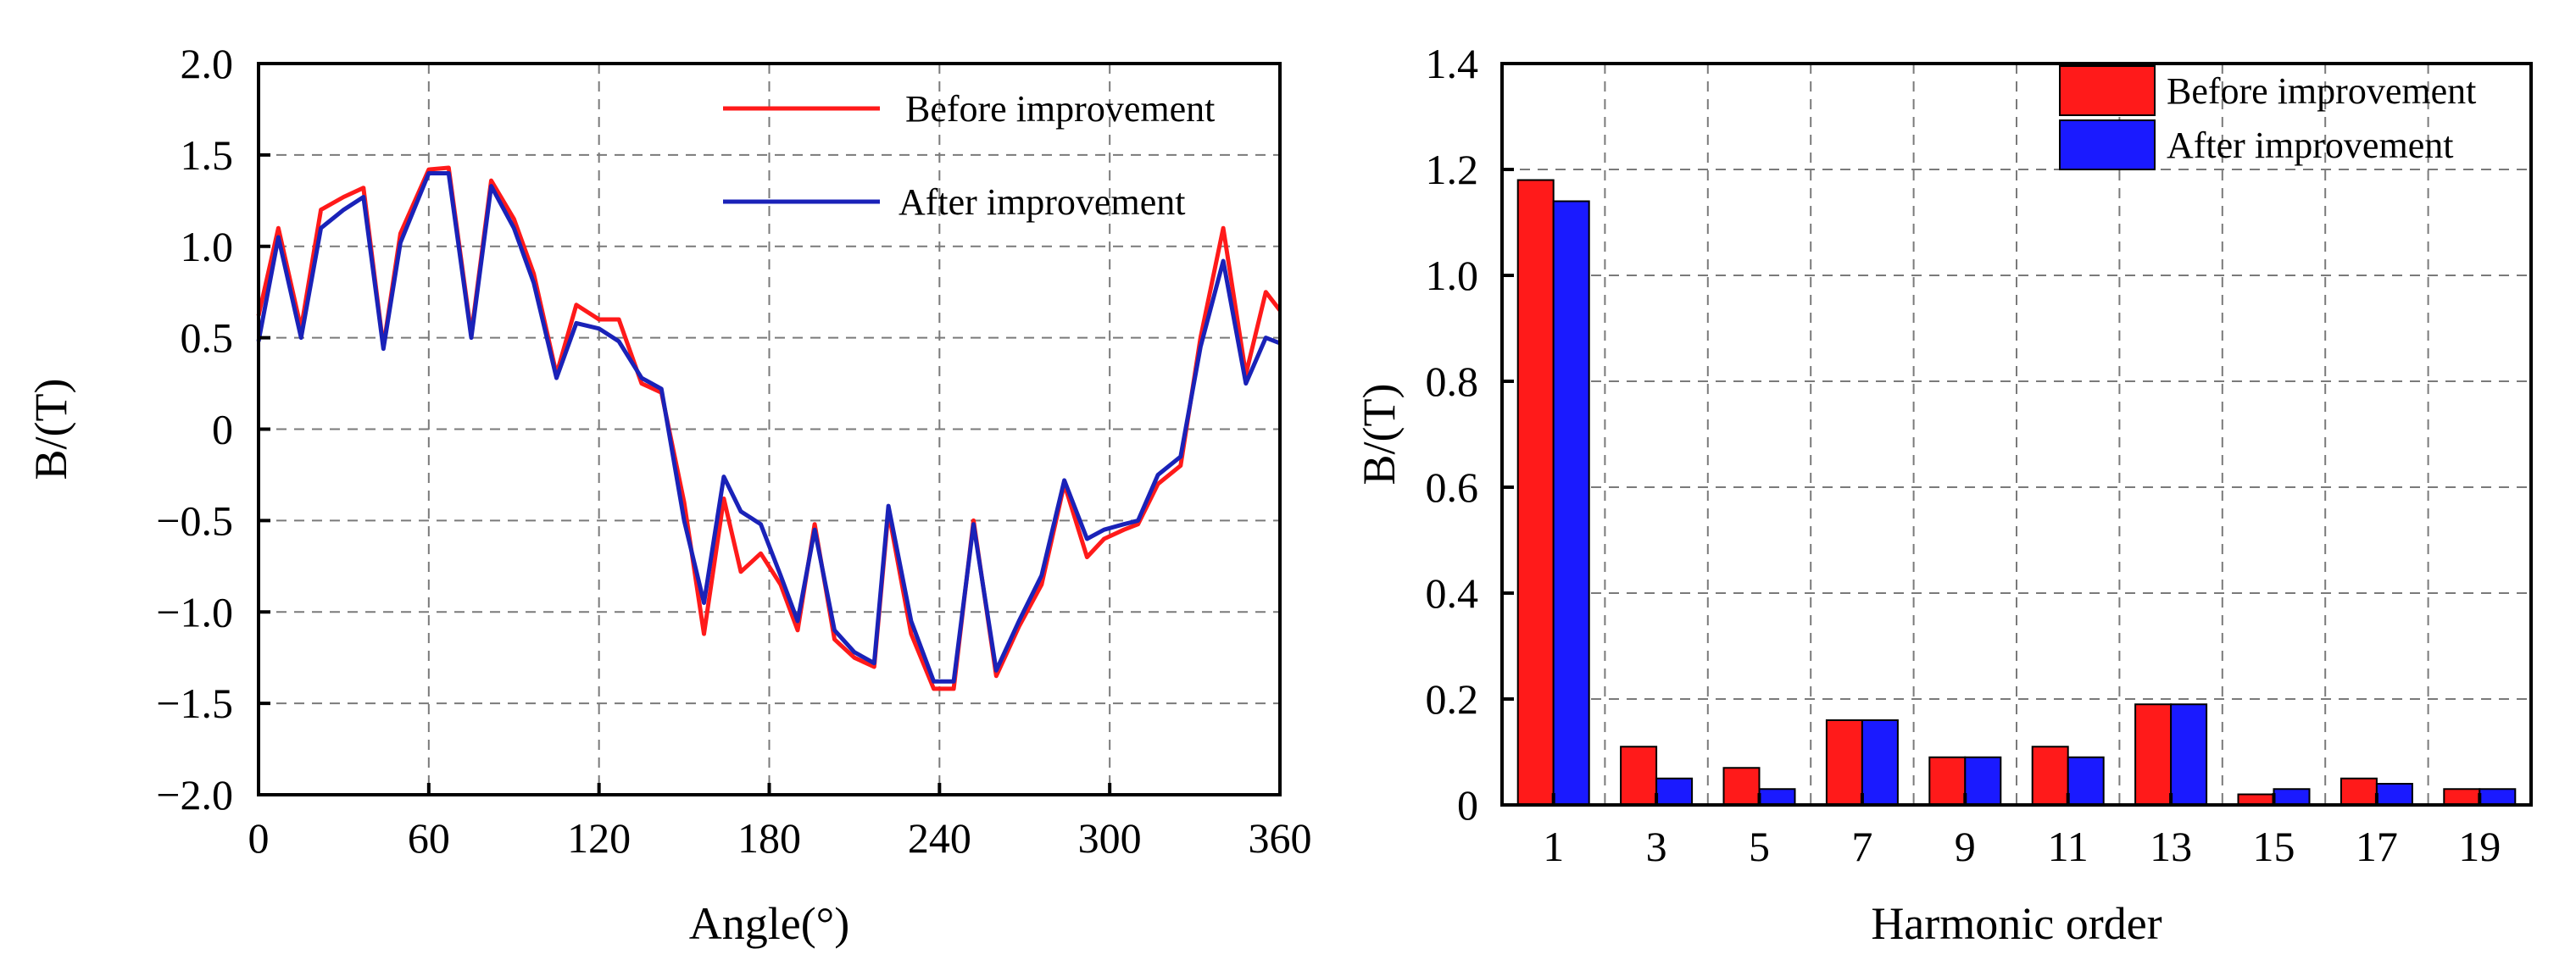 The height and width of the screenshot is (971, 2576). What do you see at coordinates (1965, 846) in the screenshot?
I see `x-tick-label: 9` at bounding box center [1965, 846].